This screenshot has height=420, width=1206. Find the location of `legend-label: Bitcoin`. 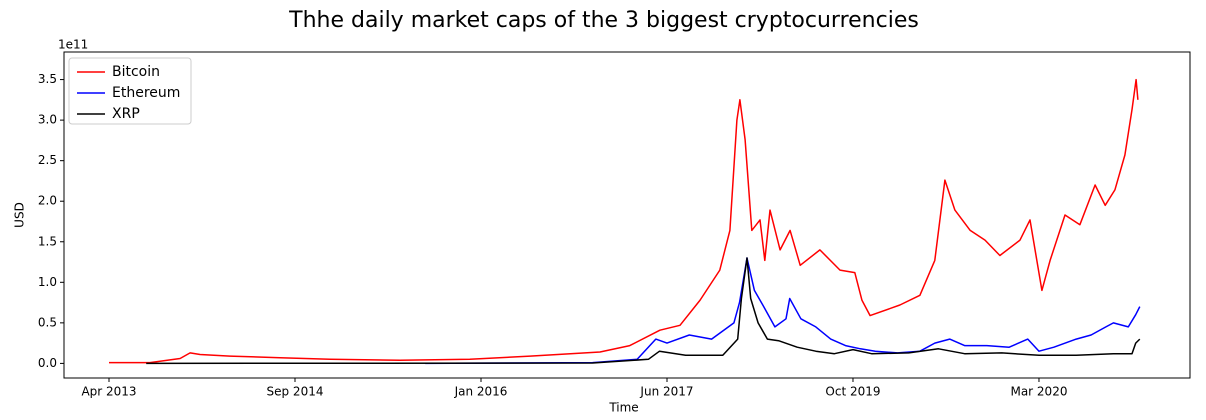

legend-label: Bitcoin is located at coordinates (136, 72).